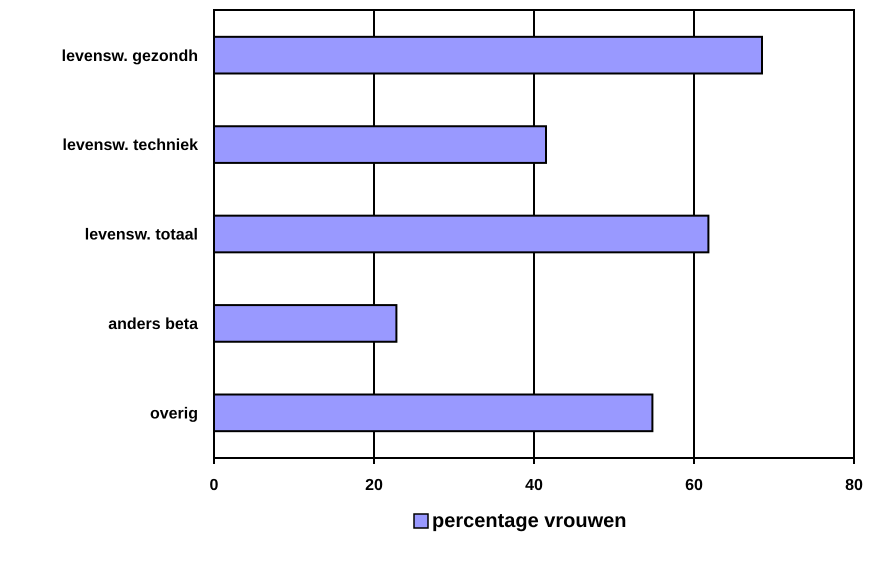 This screenshot has height=566, width=869. What do you see at coordinates (214, 485) in the screenshot?
I see `x-tick-label: 0` at bounding box center [214, 485].